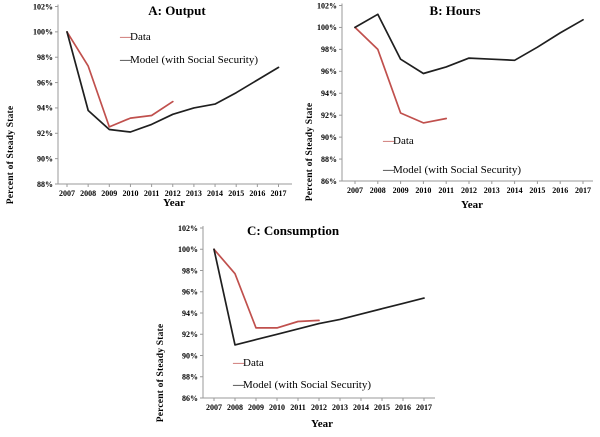 The image size is (600, 437). What do you see at coordinates (174, 203) in the screenshot?
I see `chart-a-x-axis-title: Year` at bounding box center [174, 203].